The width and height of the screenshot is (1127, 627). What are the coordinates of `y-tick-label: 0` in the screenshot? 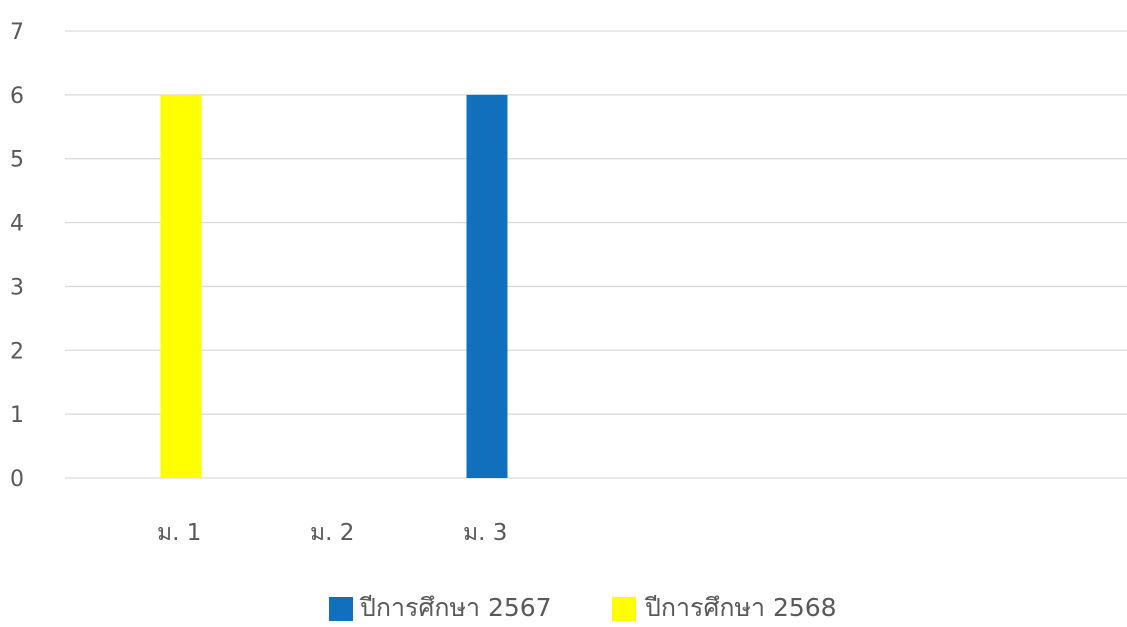 It's located at (17, 479).